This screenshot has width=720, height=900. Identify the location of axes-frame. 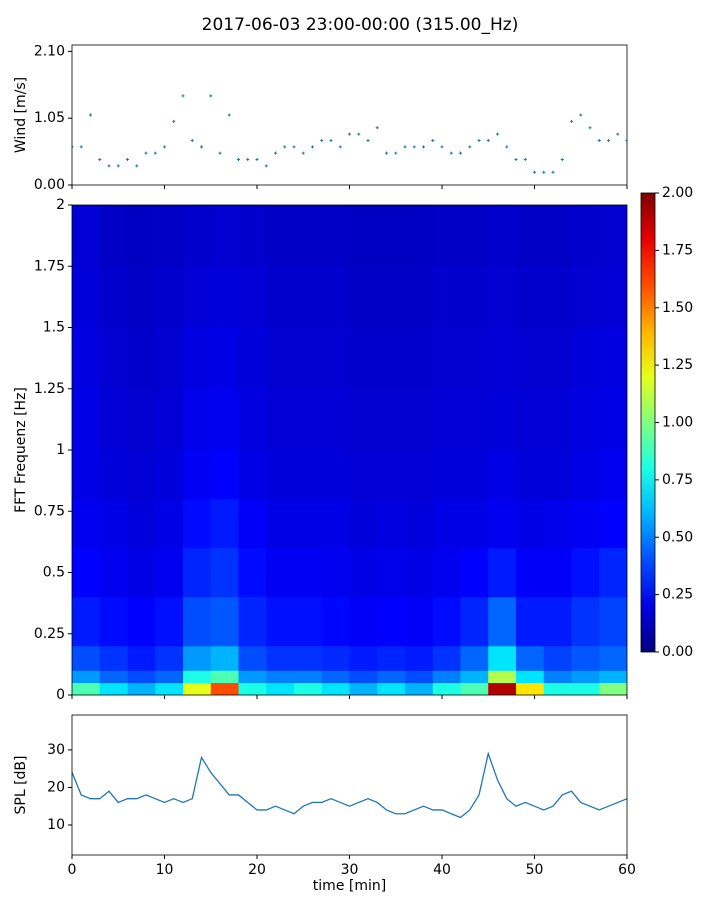
(349, 785).